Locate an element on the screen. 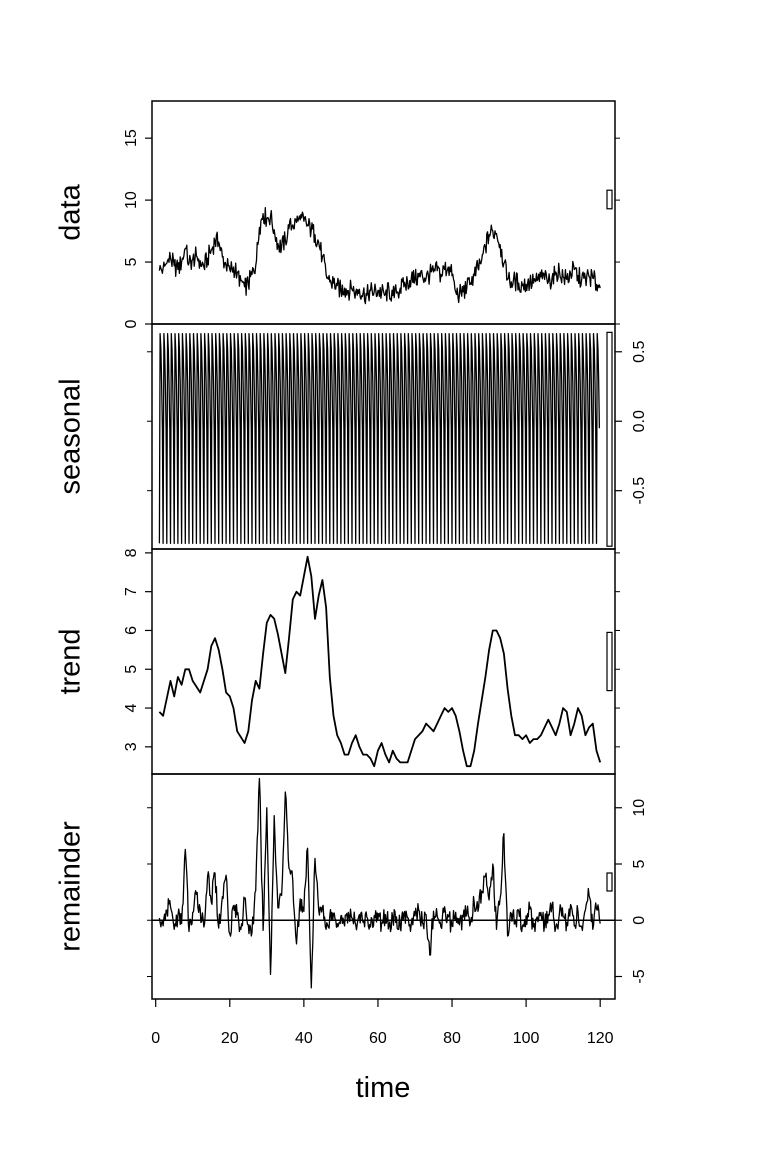 Image resolution: width=768 pixels, height=1152 pixels. panel-frame is located at coordinates (383, 886).